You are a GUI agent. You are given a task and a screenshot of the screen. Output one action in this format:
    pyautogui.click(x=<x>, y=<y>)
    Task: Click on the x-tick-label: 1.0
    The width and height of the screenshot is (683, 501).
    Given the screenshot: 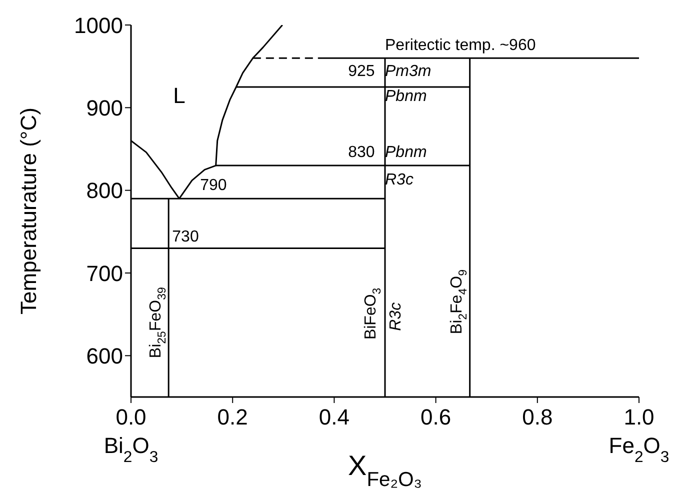 What is the action you would take?
    pyautogui.click(x=639, y=417)
    